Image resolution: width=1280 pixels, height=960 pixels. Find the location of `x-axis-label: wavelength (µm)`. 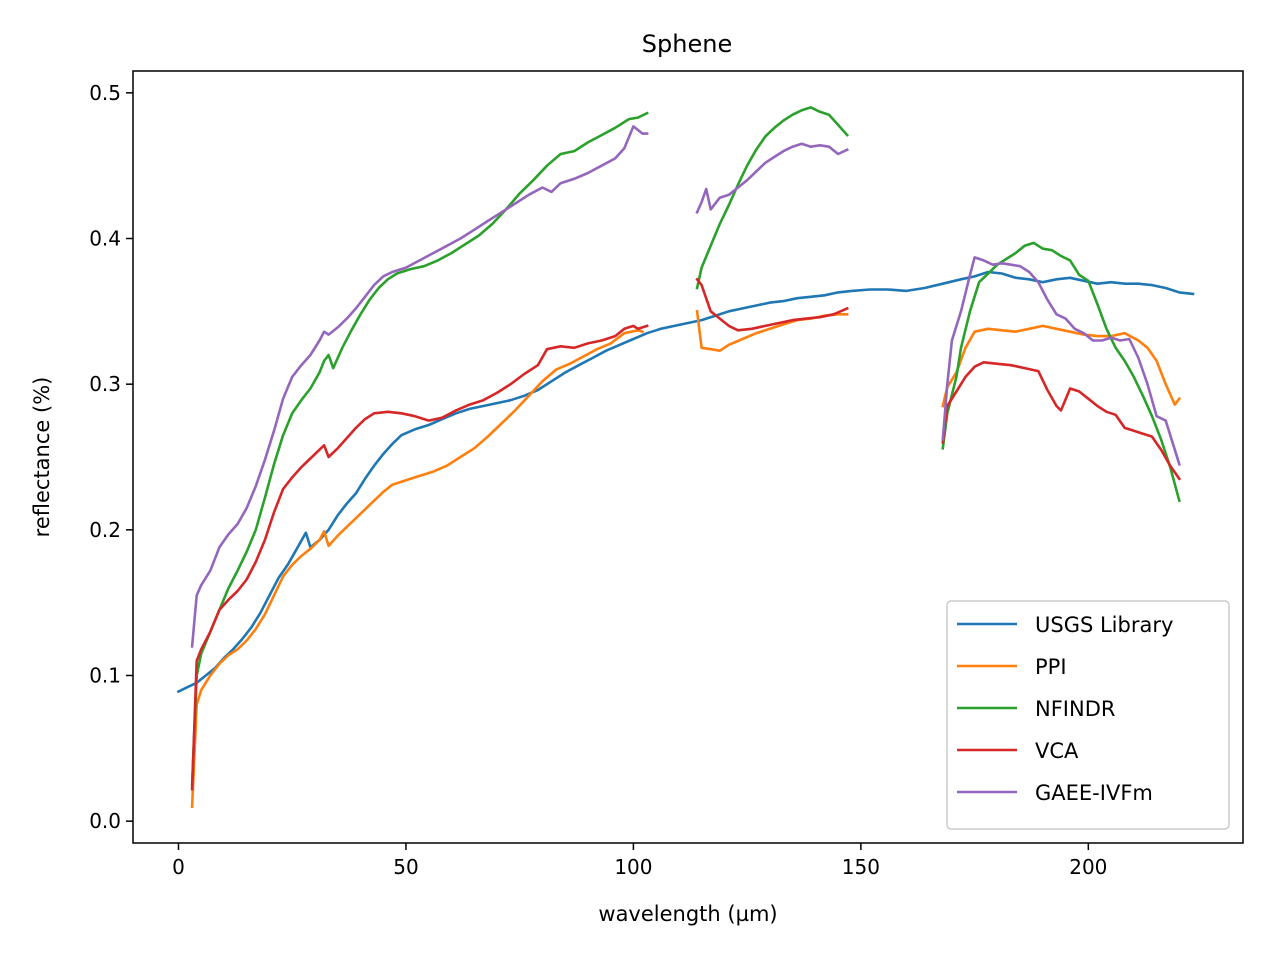

x-axis-label: wavelength (µm) is located at coordinates (687, 914).